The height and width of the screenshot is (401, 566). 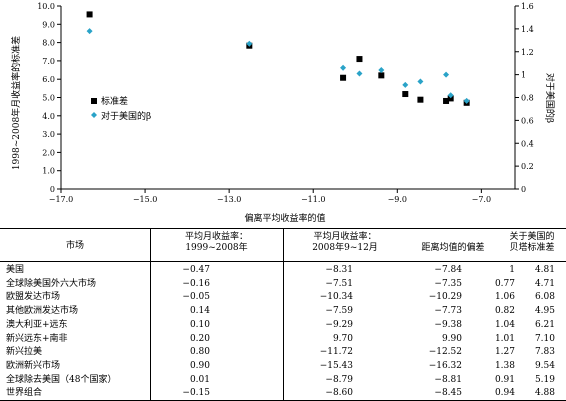 I want to click on header-deviation: 距离均值的偏差, so click(x=453, y=248).